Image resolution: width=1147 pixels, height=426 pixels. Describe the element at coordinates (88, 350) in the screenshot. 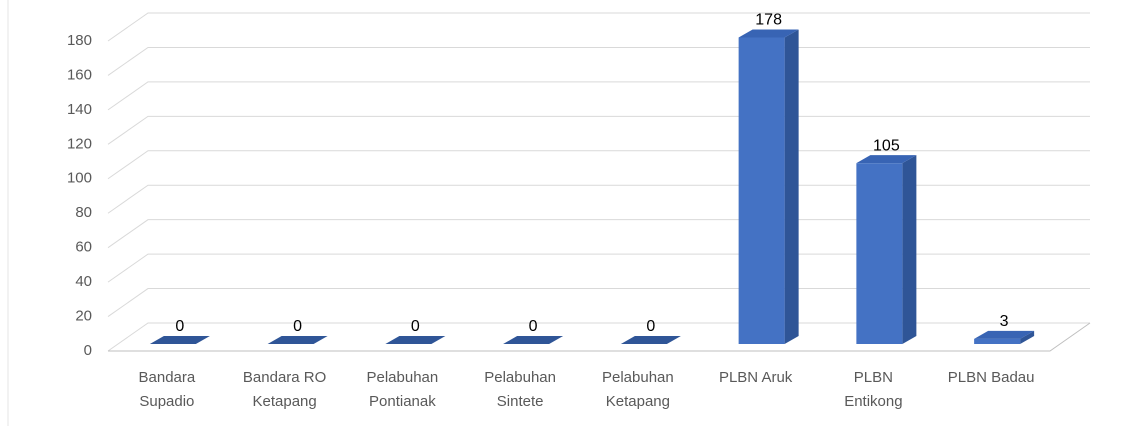

I see `y-tick-label: 0` at that location.